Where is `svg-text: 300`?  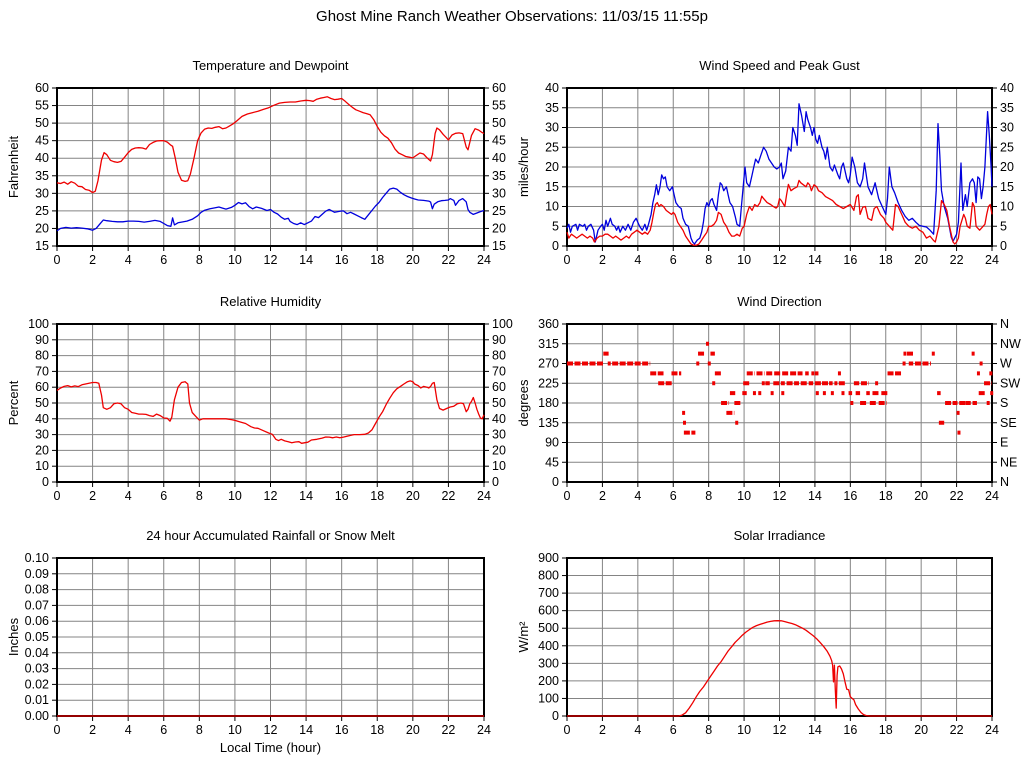 svg-text: 300 is located at coordinates (548, 663).